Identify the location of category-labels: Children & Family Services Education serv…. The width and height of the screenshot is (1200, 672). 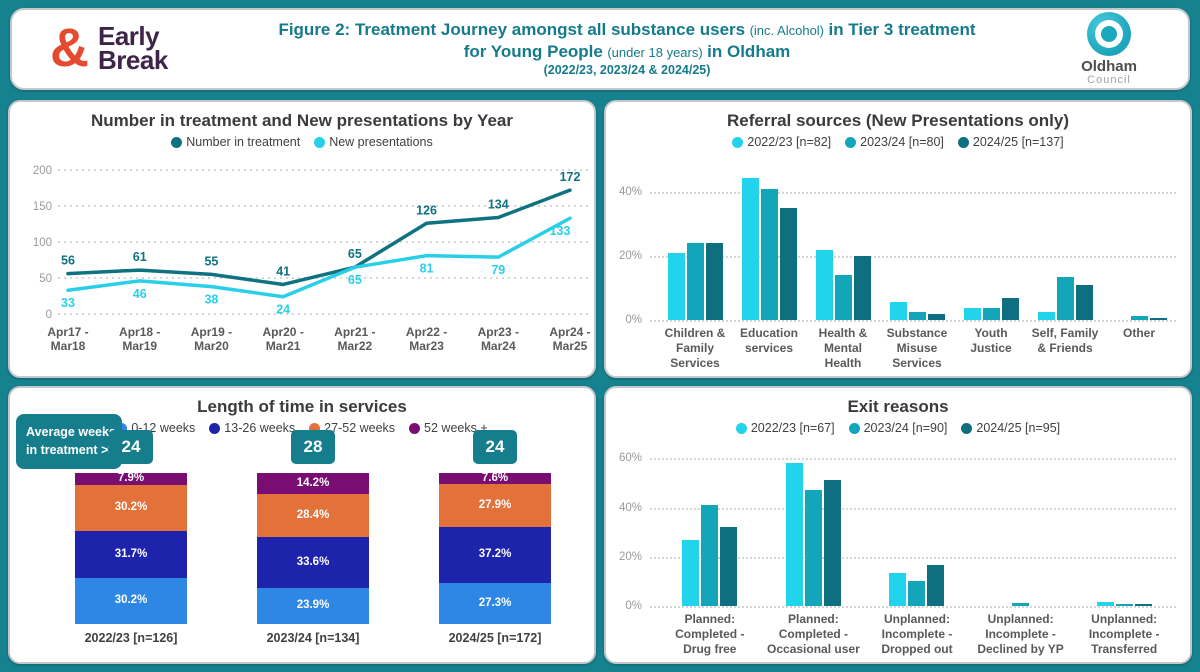
(917, 348).